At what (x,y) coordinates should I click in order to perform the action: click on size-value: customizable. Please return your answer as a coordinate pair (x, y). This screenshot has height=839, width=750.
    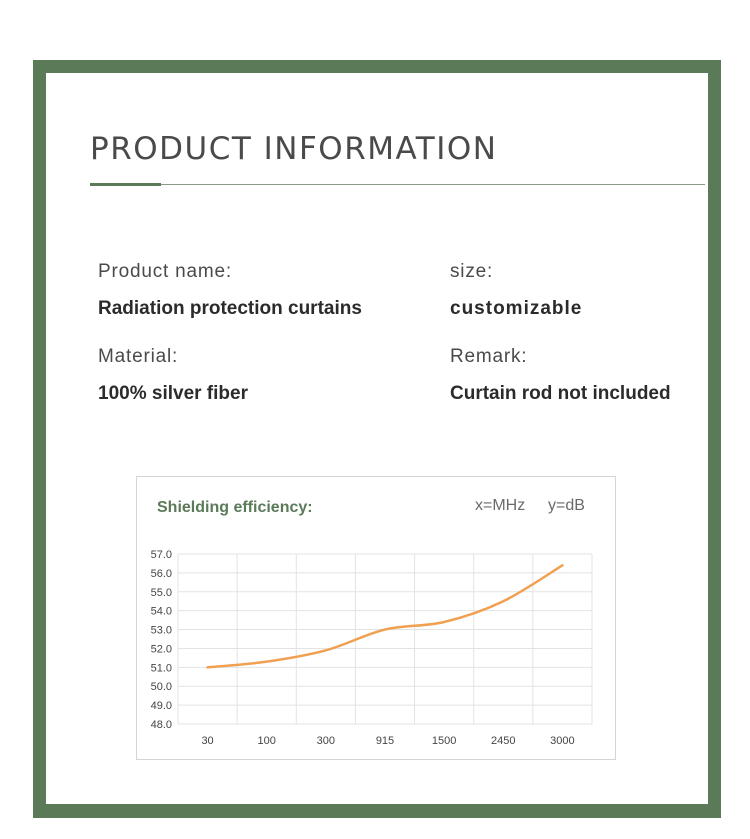
    Looking at the image, I should click on (516, 308).